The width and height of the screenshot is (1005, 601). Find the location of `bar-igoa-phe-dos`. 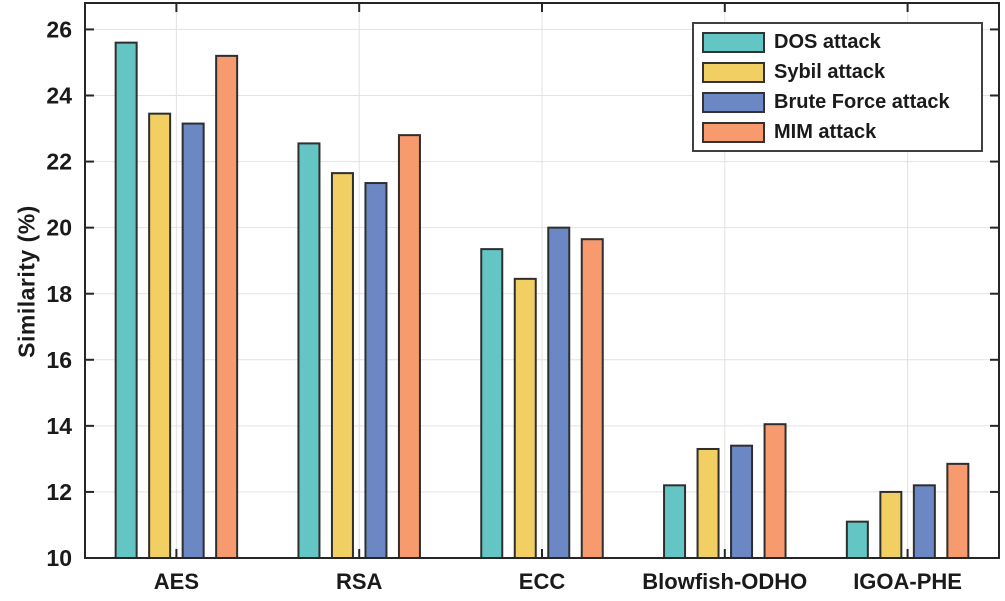

bar-igoa-phe-dos is located at coordinates (857, 539).